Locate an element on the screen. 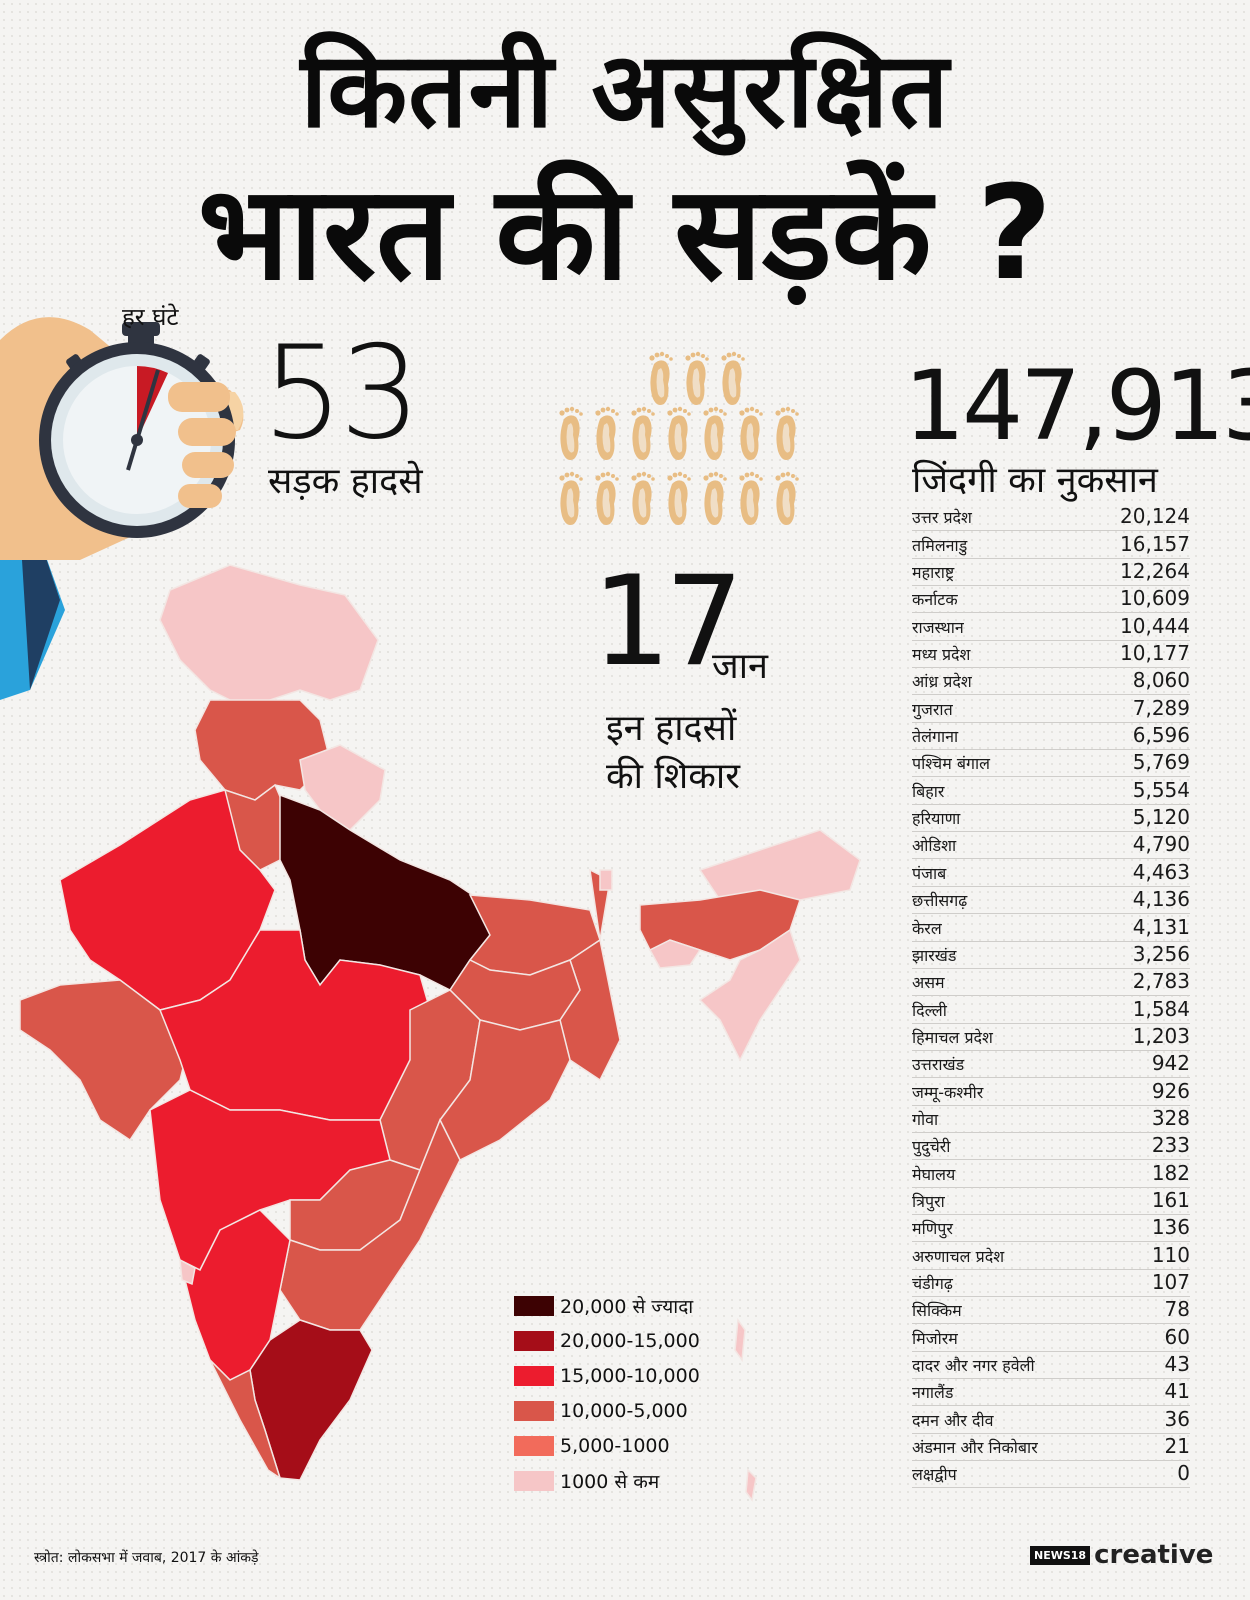 The height and width of the screenshot is (1600, 1250). state-deaths-value: 2,783 is located at coordinates (1161, 981).